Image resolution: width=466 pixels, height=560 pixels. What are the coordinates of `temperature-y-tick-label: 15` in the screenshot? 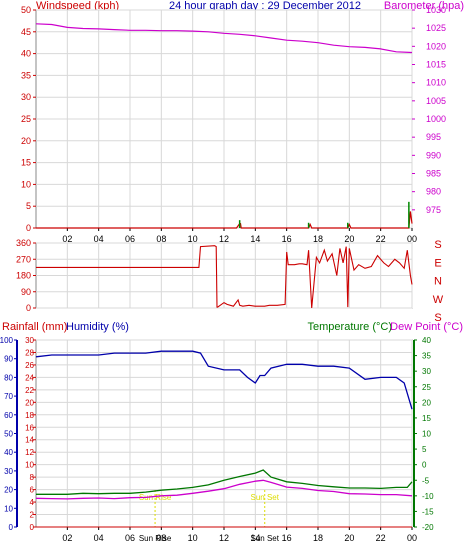 It's located at (426, 418).